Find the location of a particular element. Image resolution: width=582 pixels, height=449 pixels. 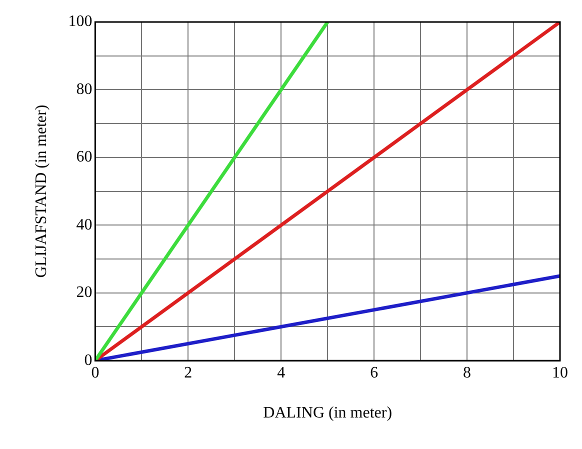

y-axis-title: GLIJAFSTAND (in meter) is located at coordinates (41, 191).